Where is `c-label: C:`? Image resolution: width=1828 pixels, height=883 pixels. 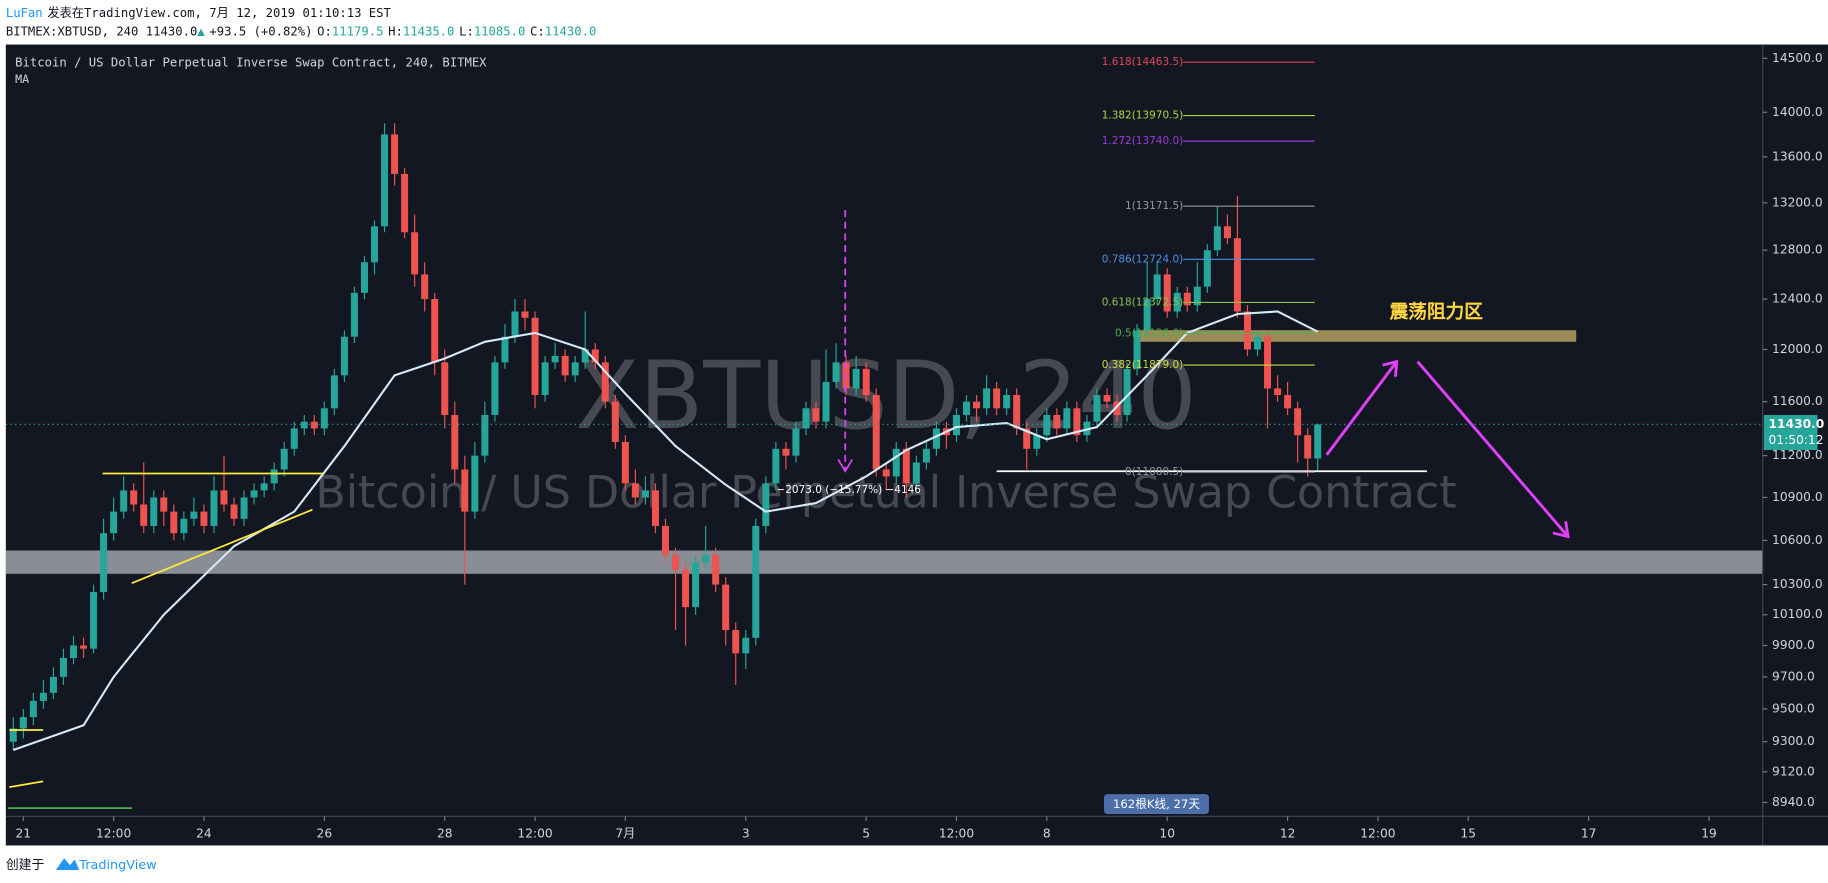 c-label: C: is located at coordinates (537, 31).